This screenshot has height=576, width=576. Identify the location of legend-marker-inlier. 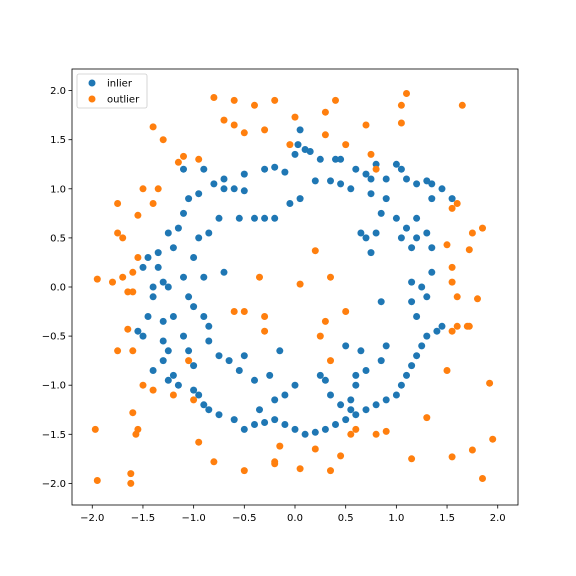
(92, 83).